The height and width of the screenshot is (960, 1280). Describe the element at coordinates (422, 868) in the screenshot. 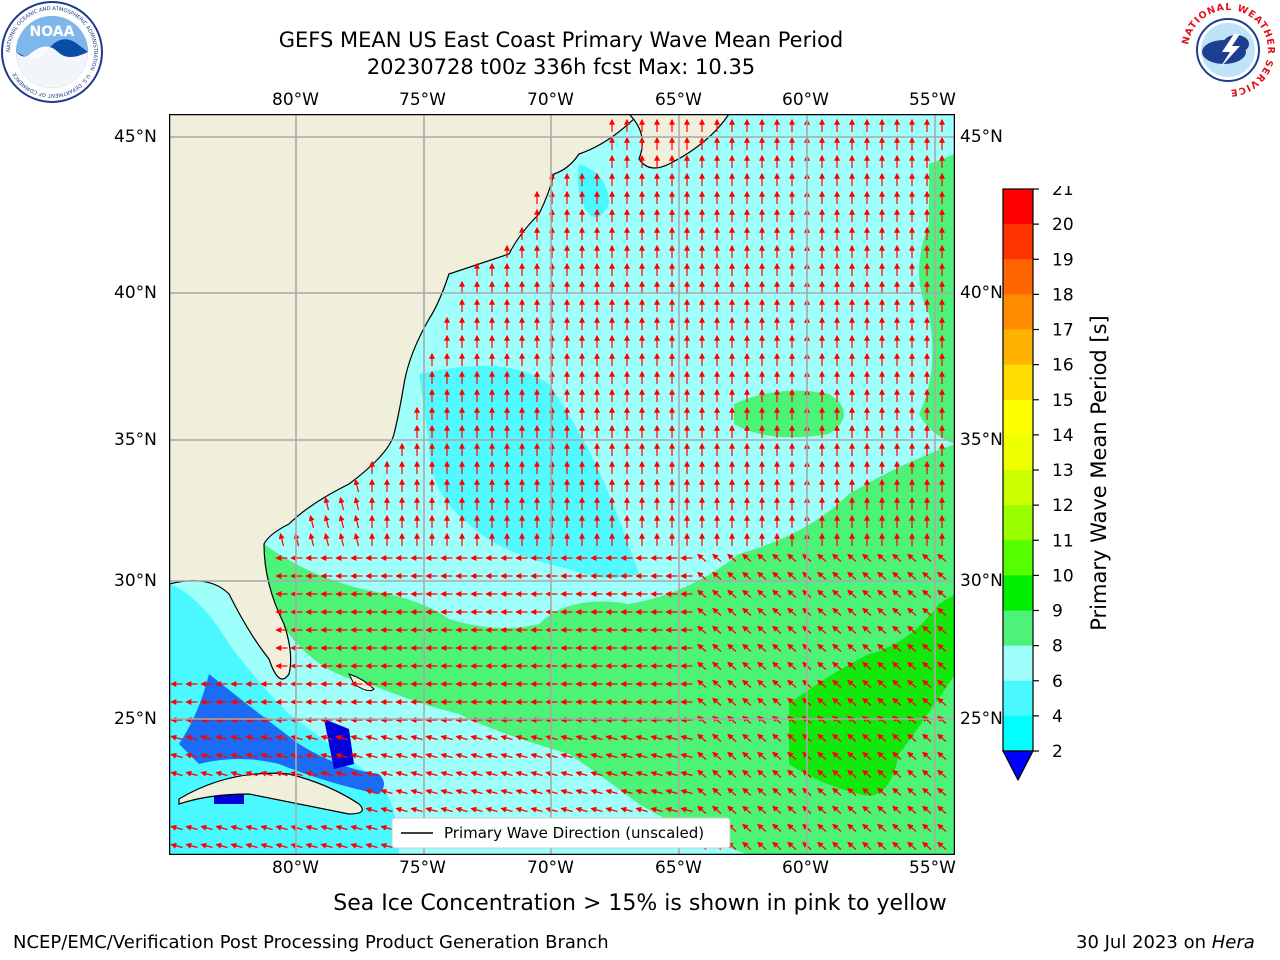

I see `lon-label-bottom: 75°W` at that location.